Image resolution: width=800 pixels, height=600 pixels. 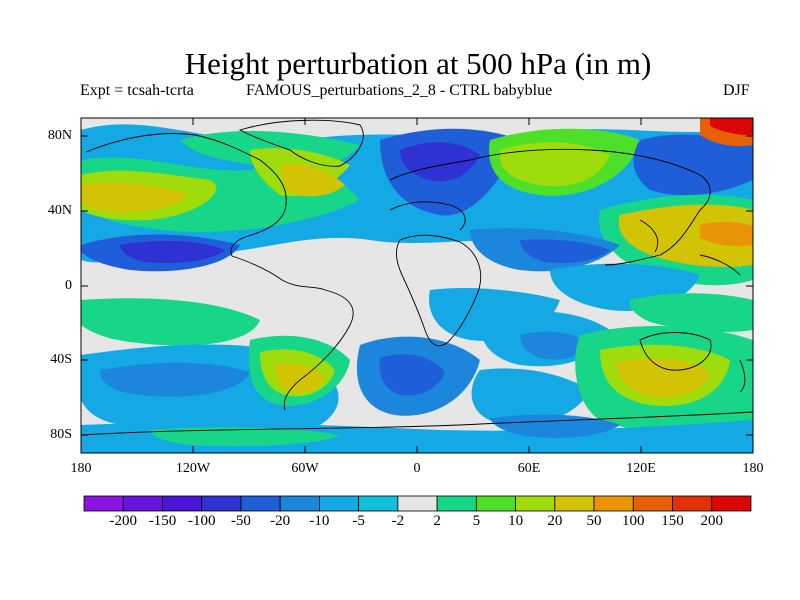 I want to click on lon-label-60e: 60E, so click(x=529, y=468).